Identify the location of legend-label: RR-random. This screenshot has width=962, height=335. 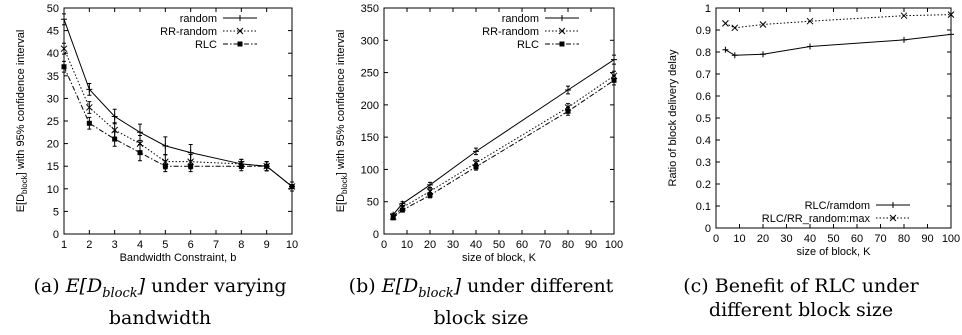
(188, 32).